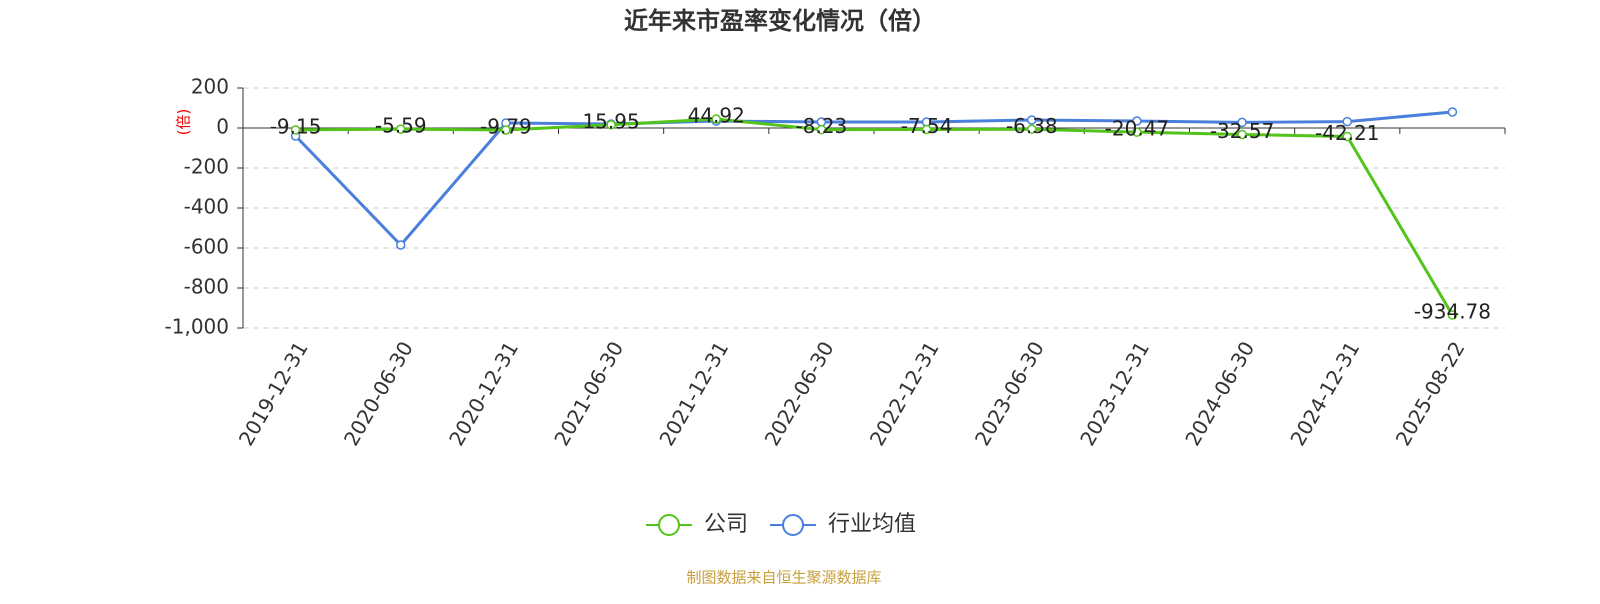  Describe the element at coordinates (206, 167) in the screenshot. I see `y-tick-label: -200` at that location.